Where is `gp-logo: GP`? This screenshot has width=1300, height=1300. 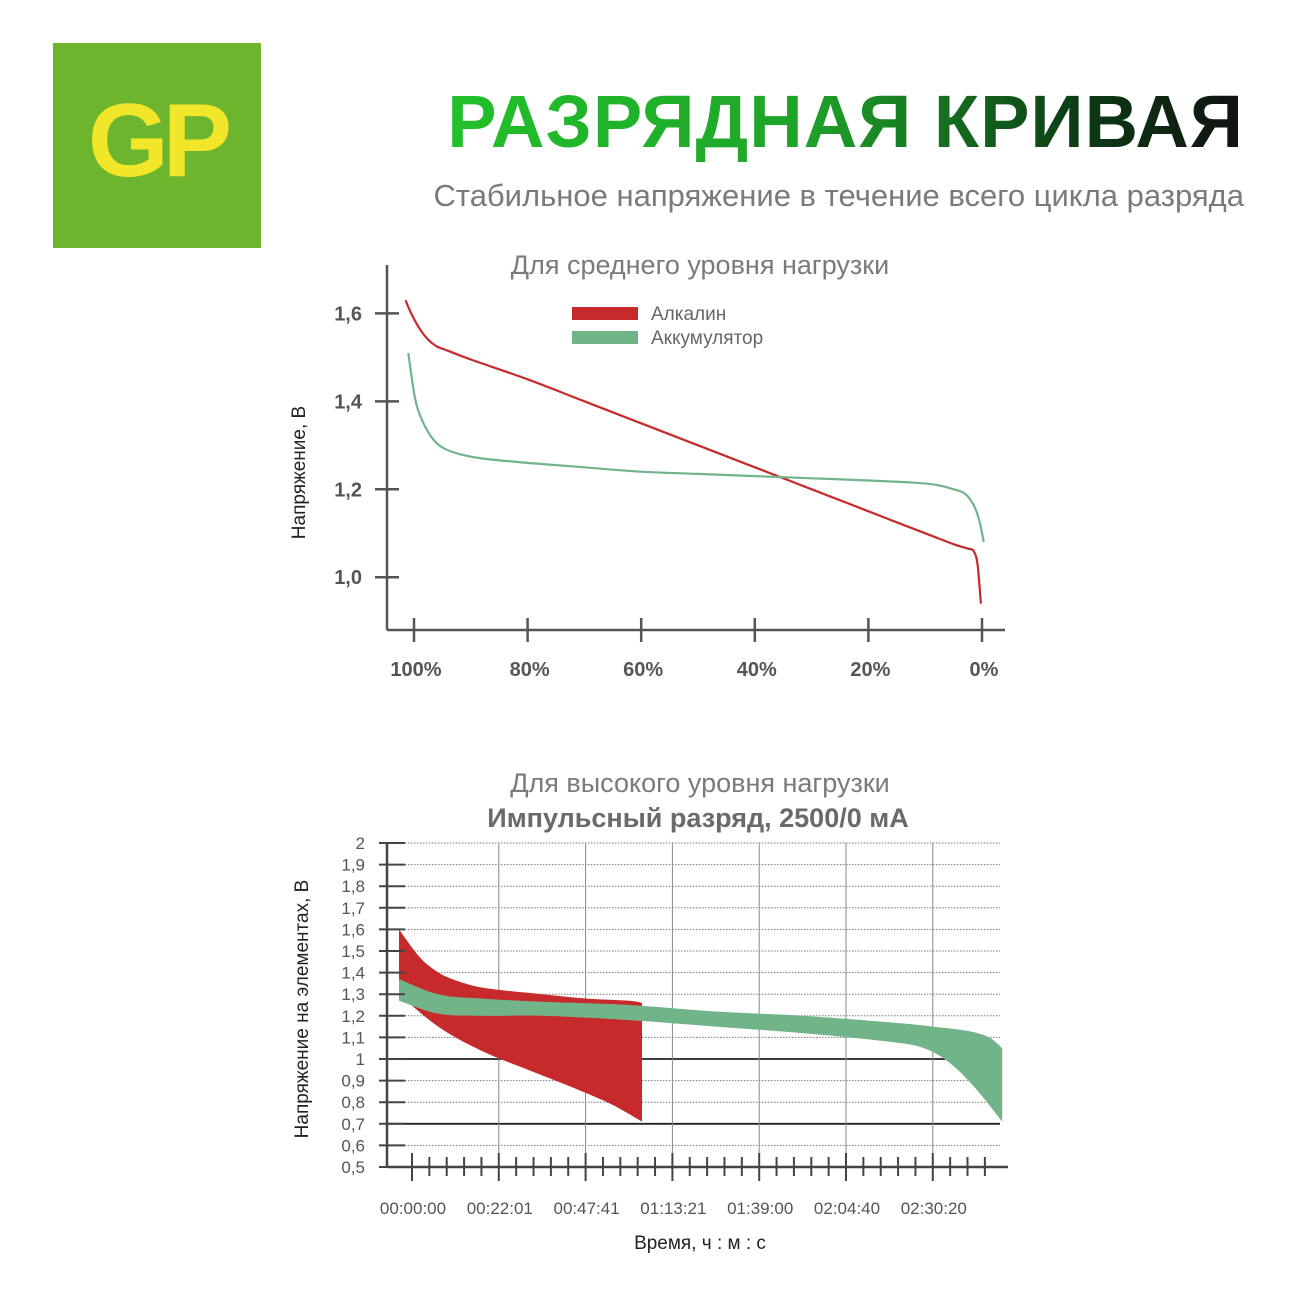 gp-logo: GP is located at coordinates (157, 145).